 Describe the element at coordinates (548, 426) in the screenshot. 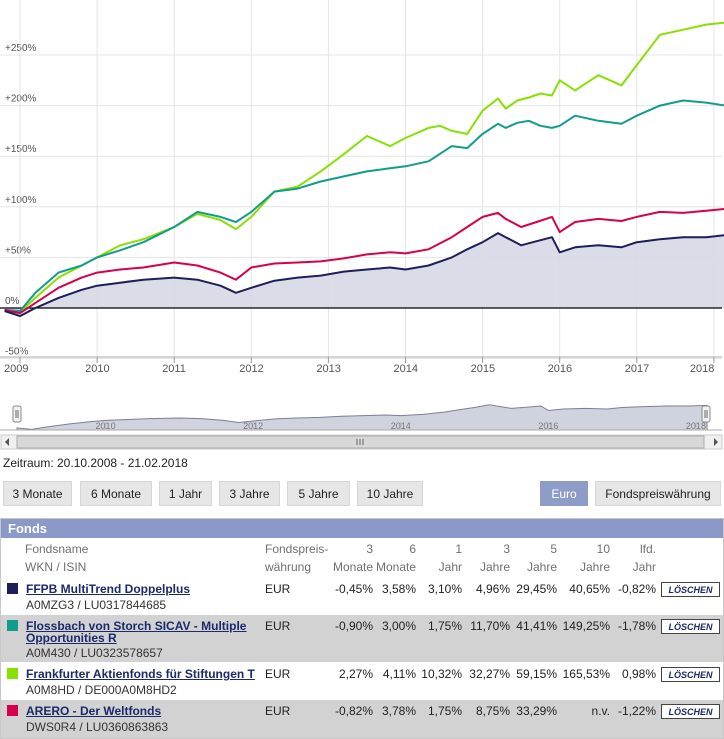

I see `navigator-tick-label: 2016` at that location.